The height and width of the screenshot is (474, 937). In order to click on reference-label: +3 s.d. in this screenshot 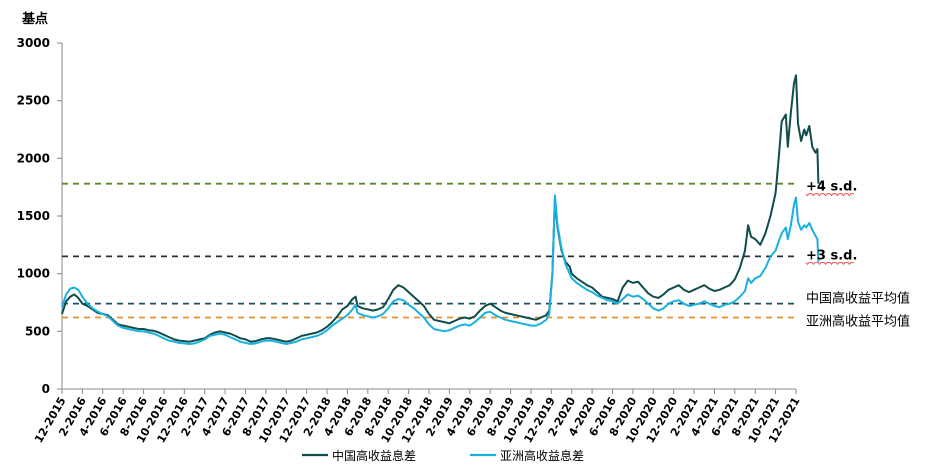, I will do `click(831, 255)`.